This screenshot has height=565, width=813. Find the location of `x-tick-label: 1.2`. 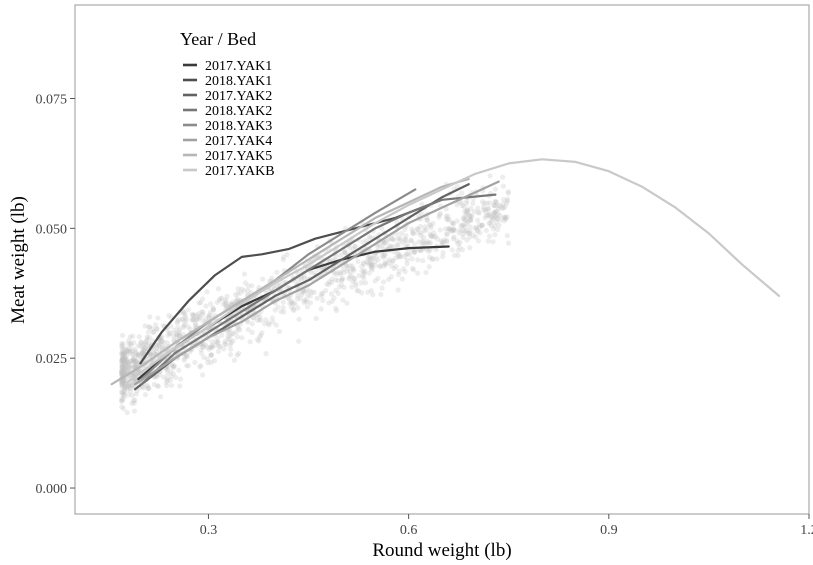

x-tick-label: 1.2 is located at coordinates (806, 530).